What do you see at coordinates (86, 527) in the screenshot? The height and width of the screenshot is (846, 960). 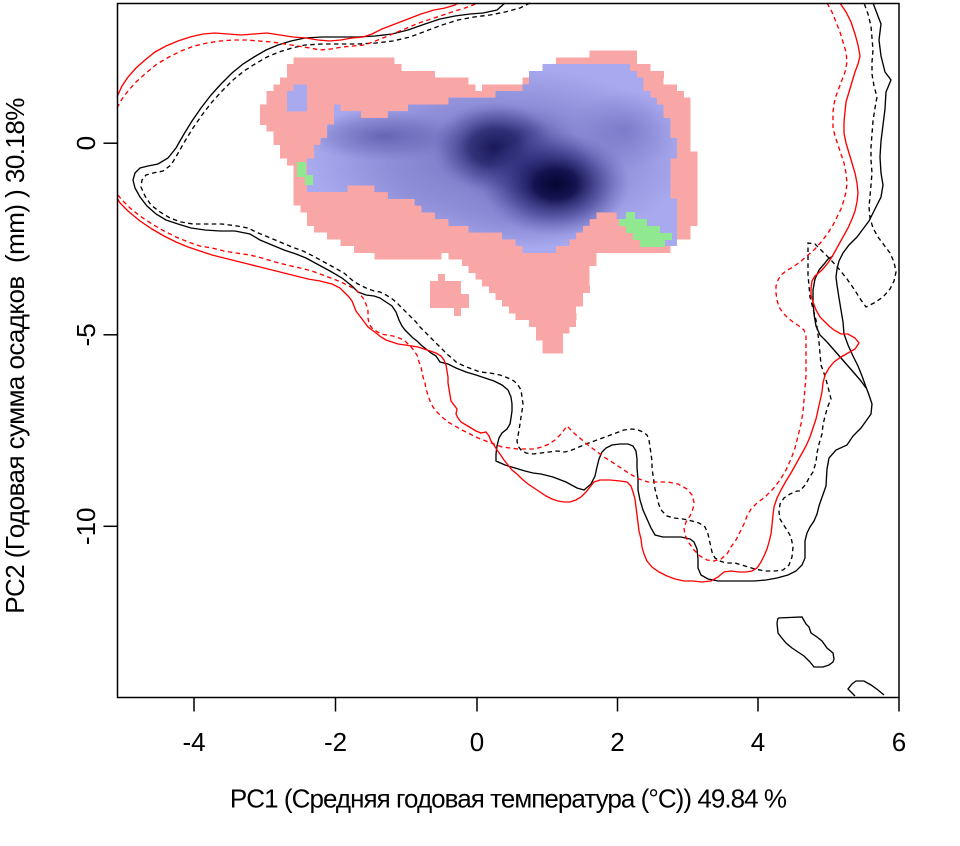 I see `svg-text: -10` at bounding box center [86, 527].